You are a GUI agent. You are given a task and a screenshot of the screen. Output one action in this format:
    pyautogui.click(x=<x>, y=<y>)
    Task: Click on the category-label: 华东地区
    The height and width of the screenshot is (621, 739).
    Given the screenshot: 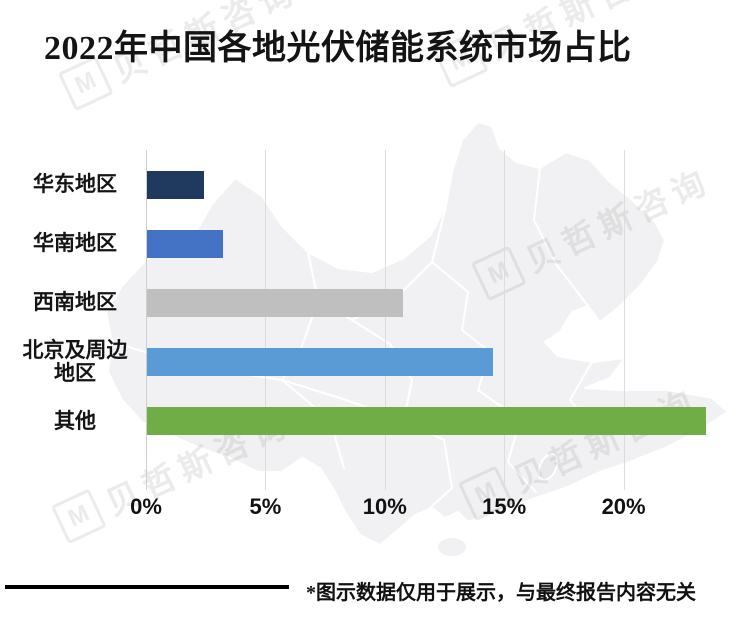 What is the action you would take?
    pyautogui.click(x=75, y=183)
    